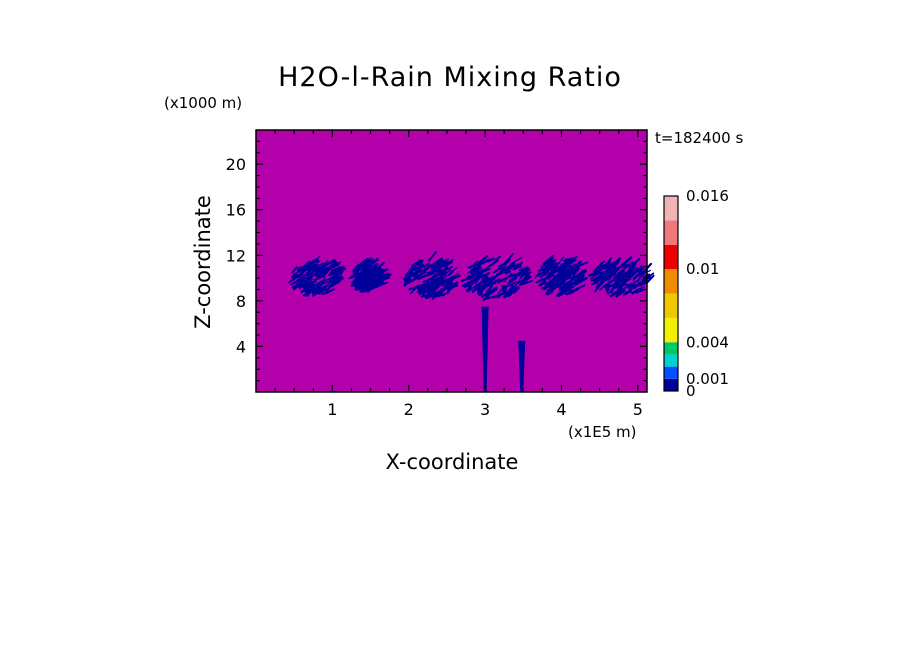  What do you see at coordinates (236, 164) in the screenshot?
I see `y-tick-label: 20` at bounding box center [236, 164].